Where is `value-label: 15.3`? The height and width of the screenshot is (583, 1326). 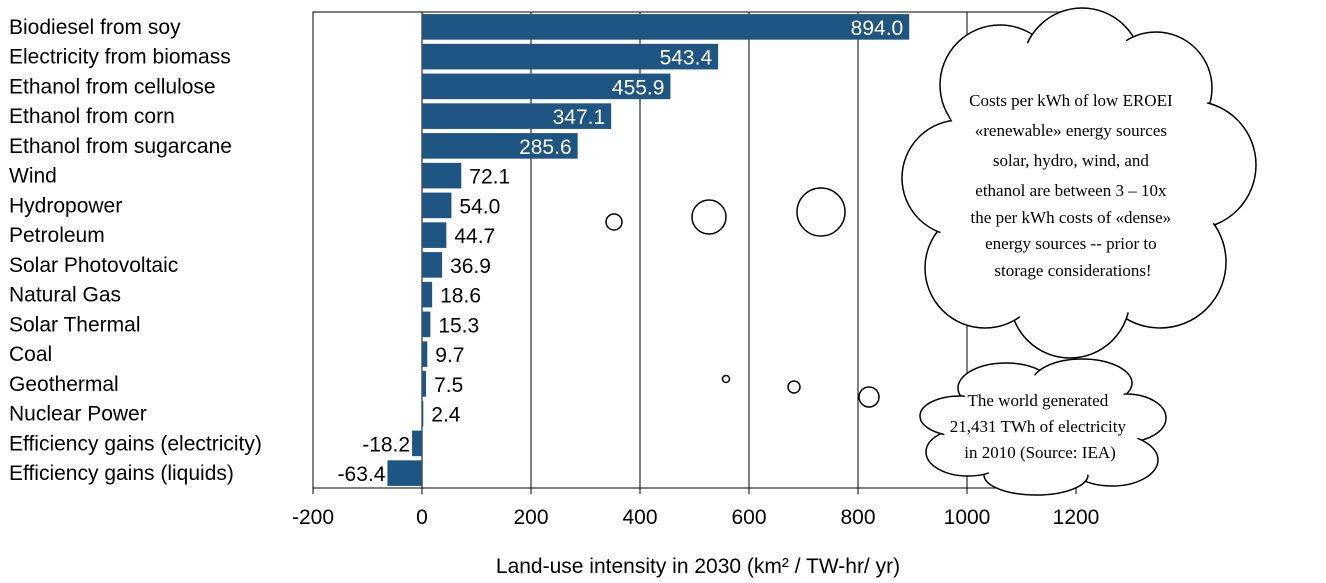
value-label: 15.3 is located at coordinates (458, 325).